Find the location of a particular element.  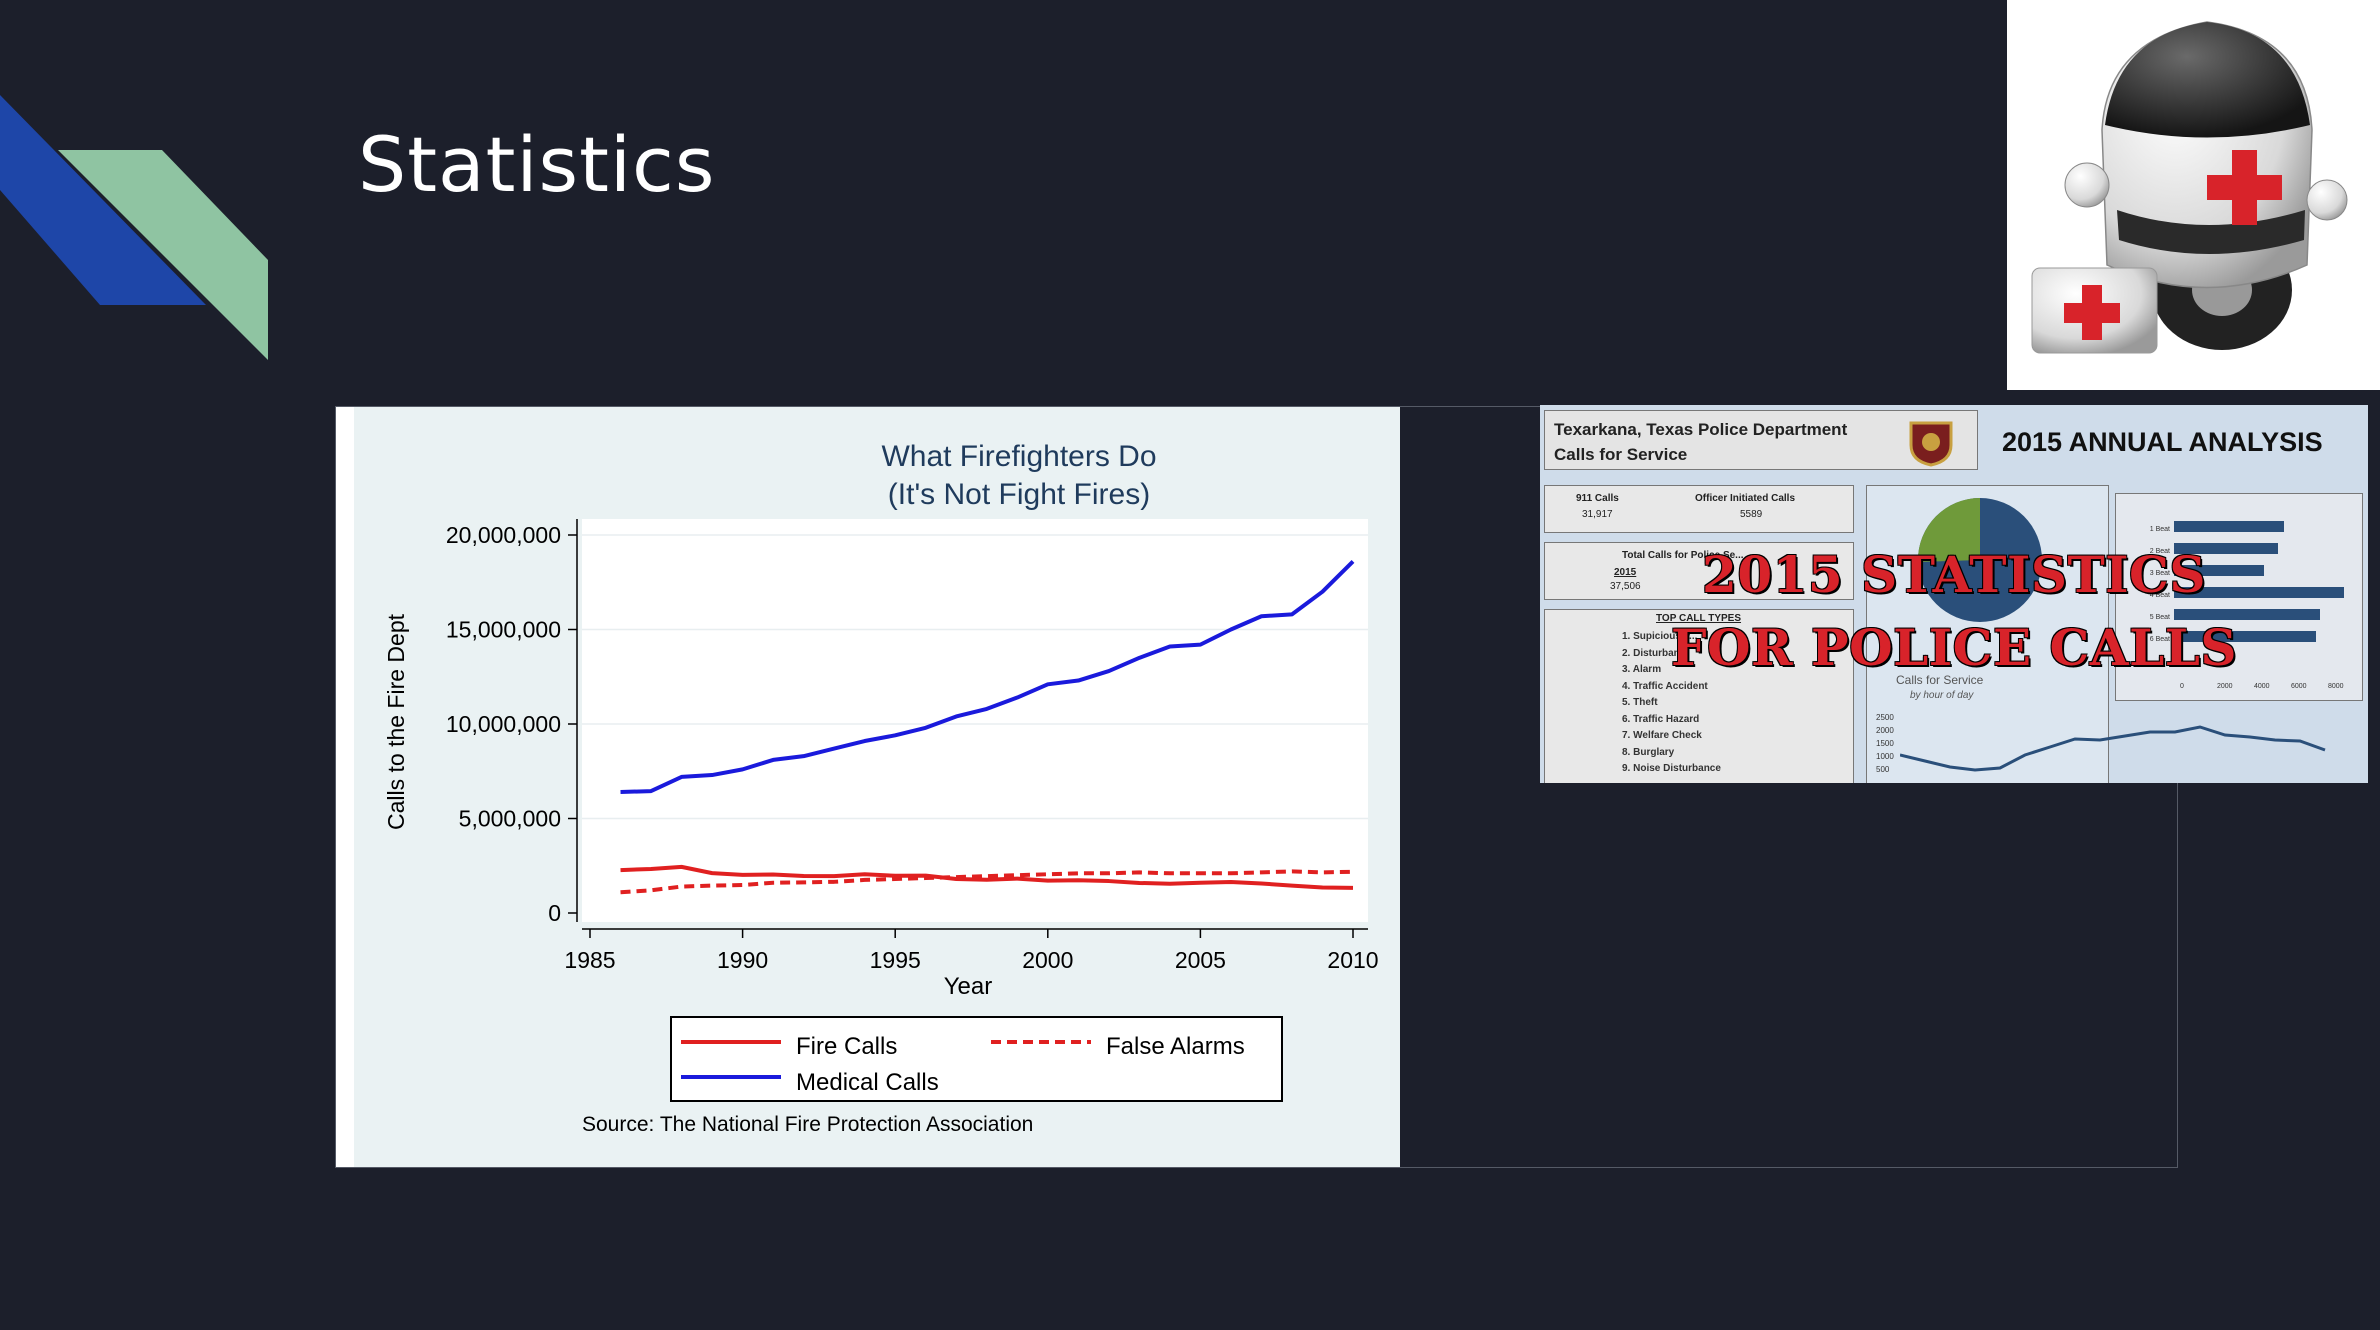

legend-box is located at coordinates (976, 1059).